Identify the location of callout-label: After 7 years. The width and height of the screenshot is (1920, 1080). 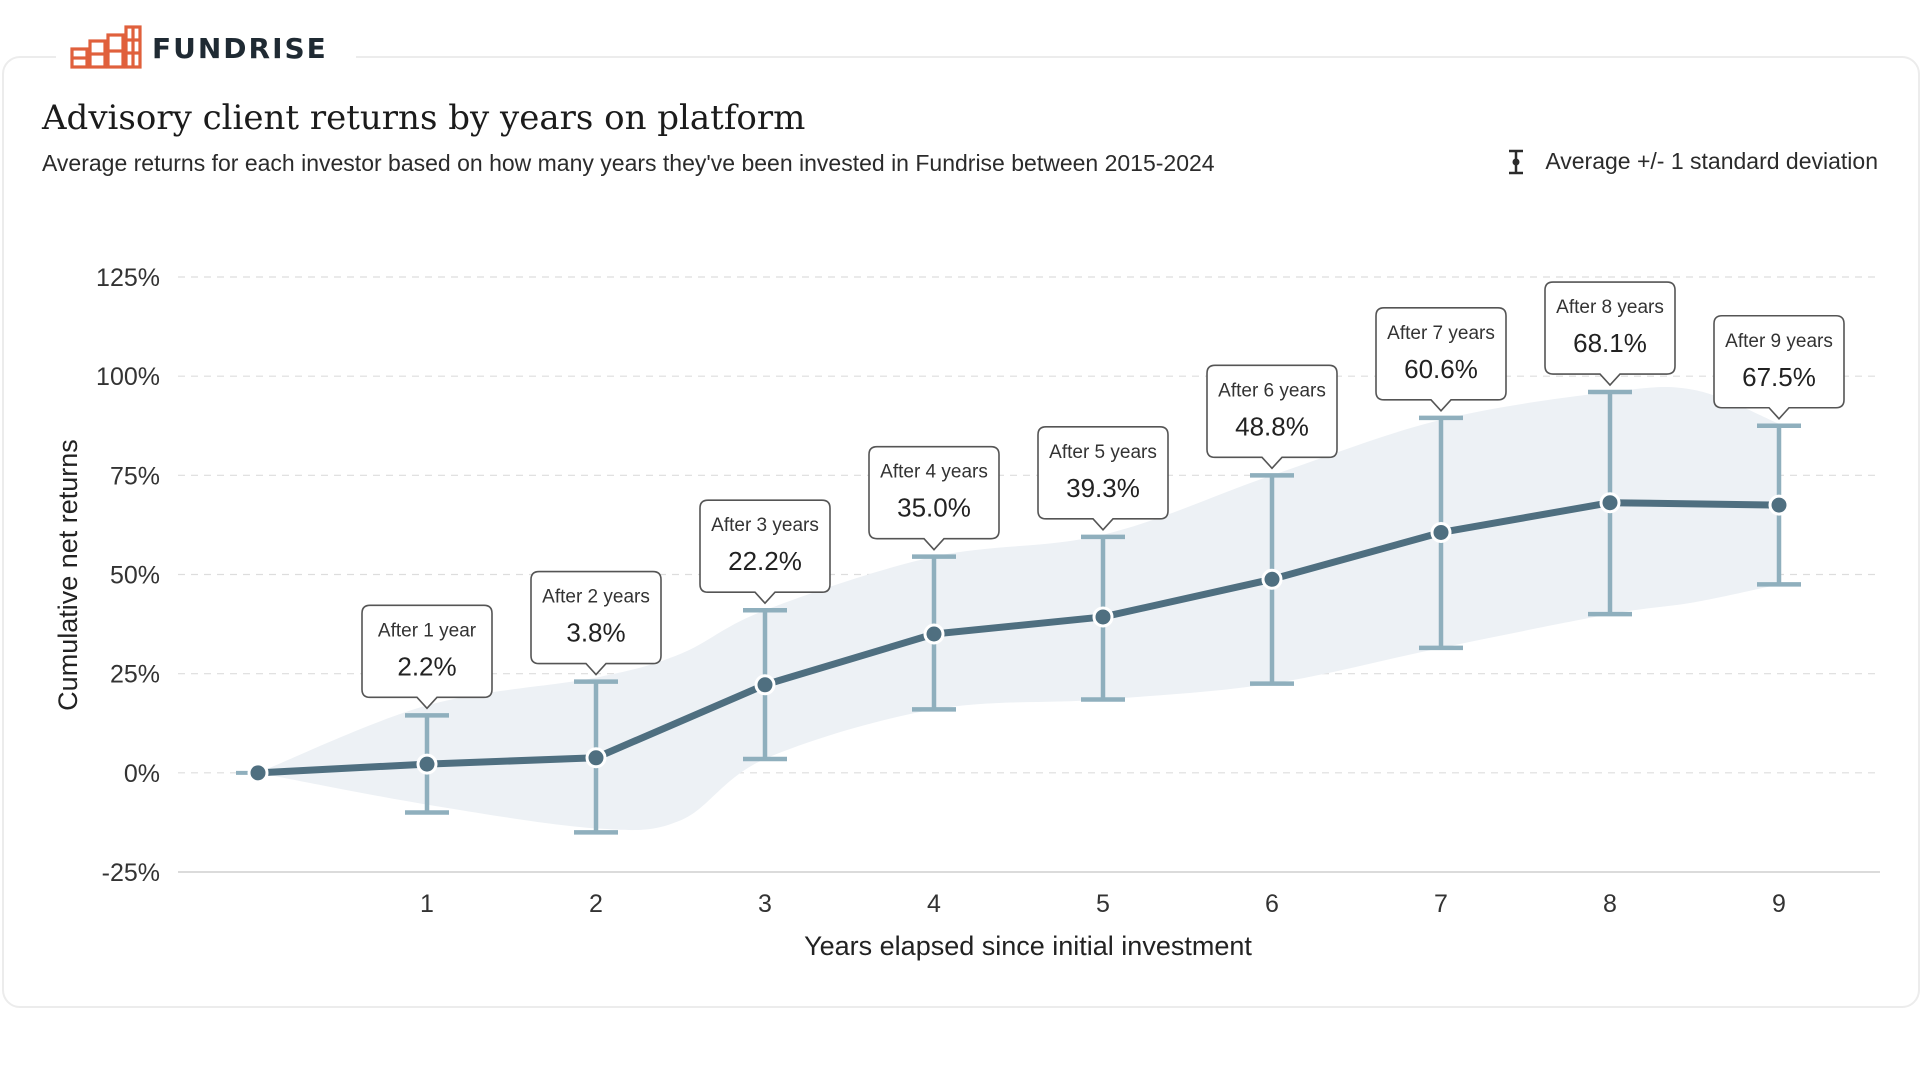
(1441, 333).